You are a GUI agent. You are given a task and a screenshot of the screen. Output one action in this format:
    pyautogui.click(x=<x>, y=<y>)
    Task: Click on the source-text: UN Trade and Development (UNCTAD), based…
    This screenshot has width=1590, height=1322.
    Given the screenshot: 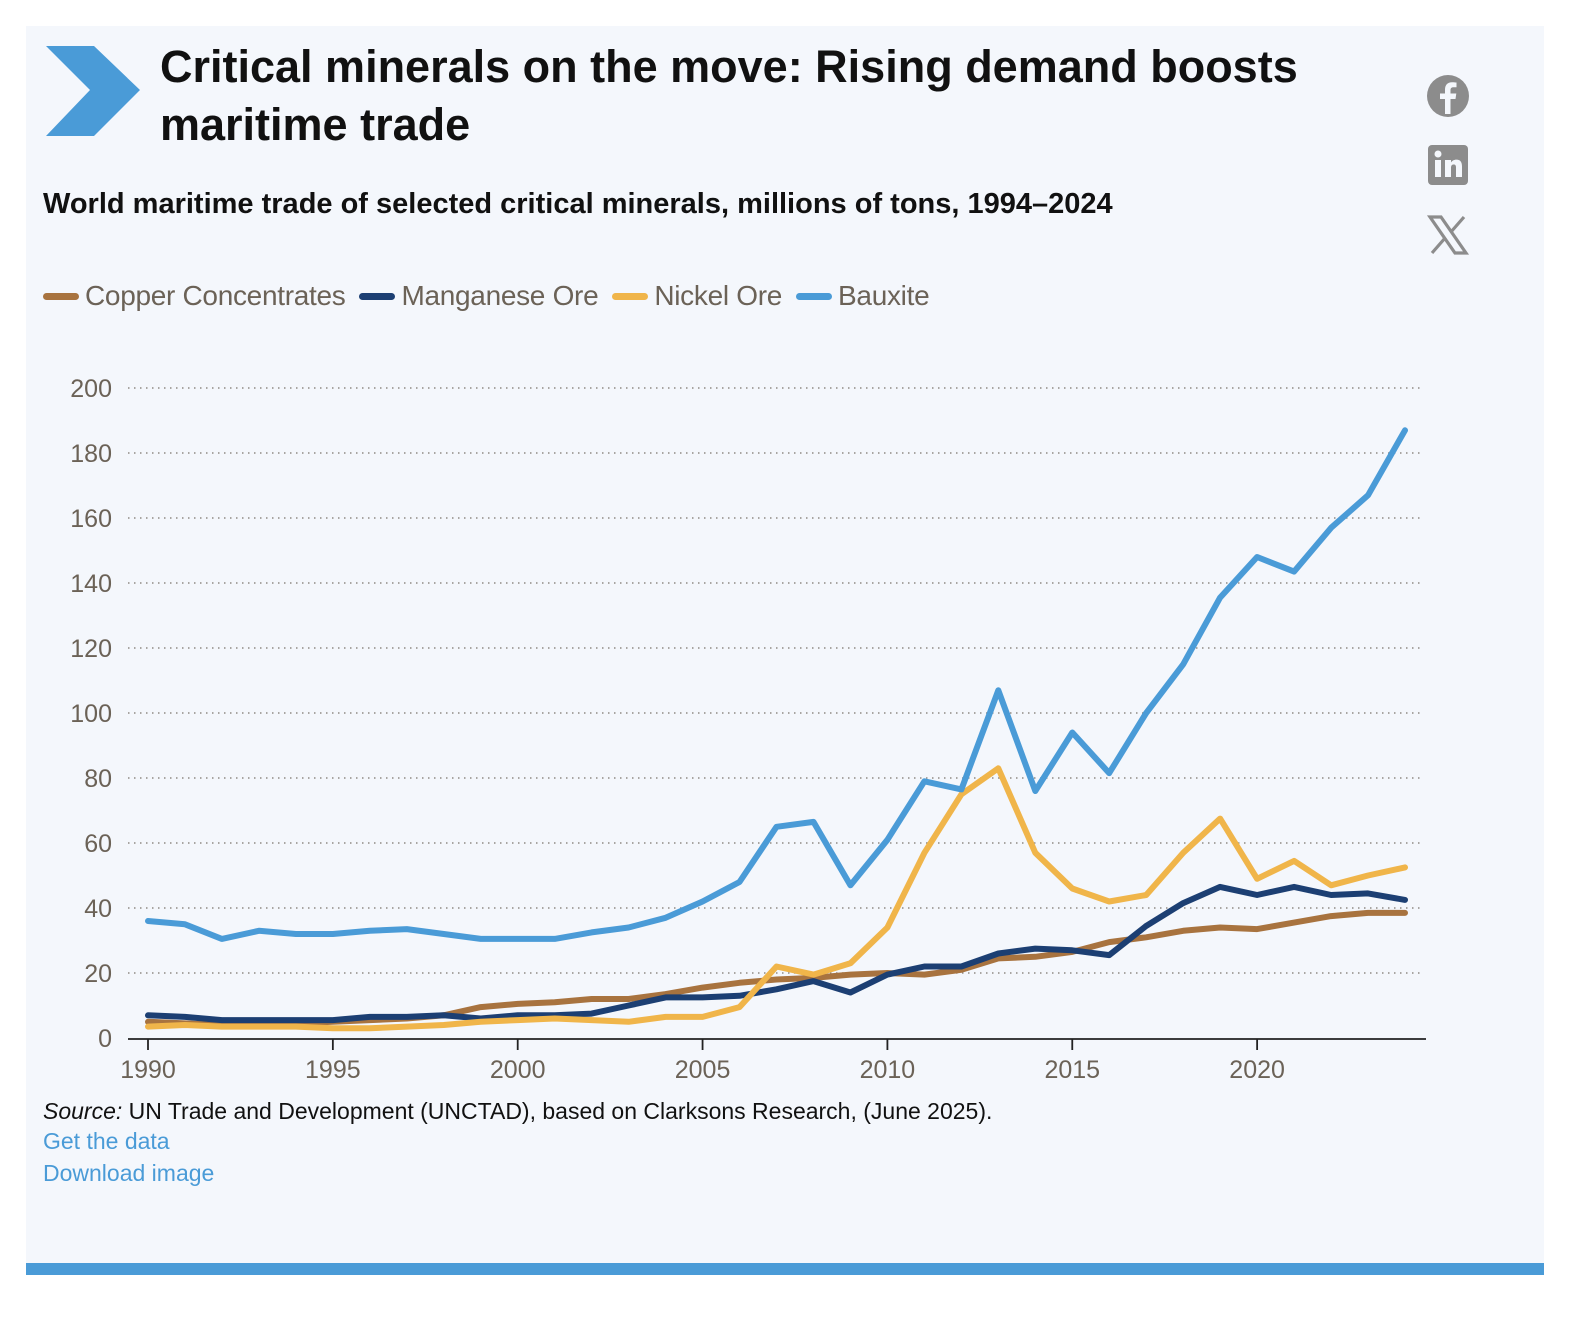 What is the action you would take?
    pyautogui.click(x=560, y=1111)
    